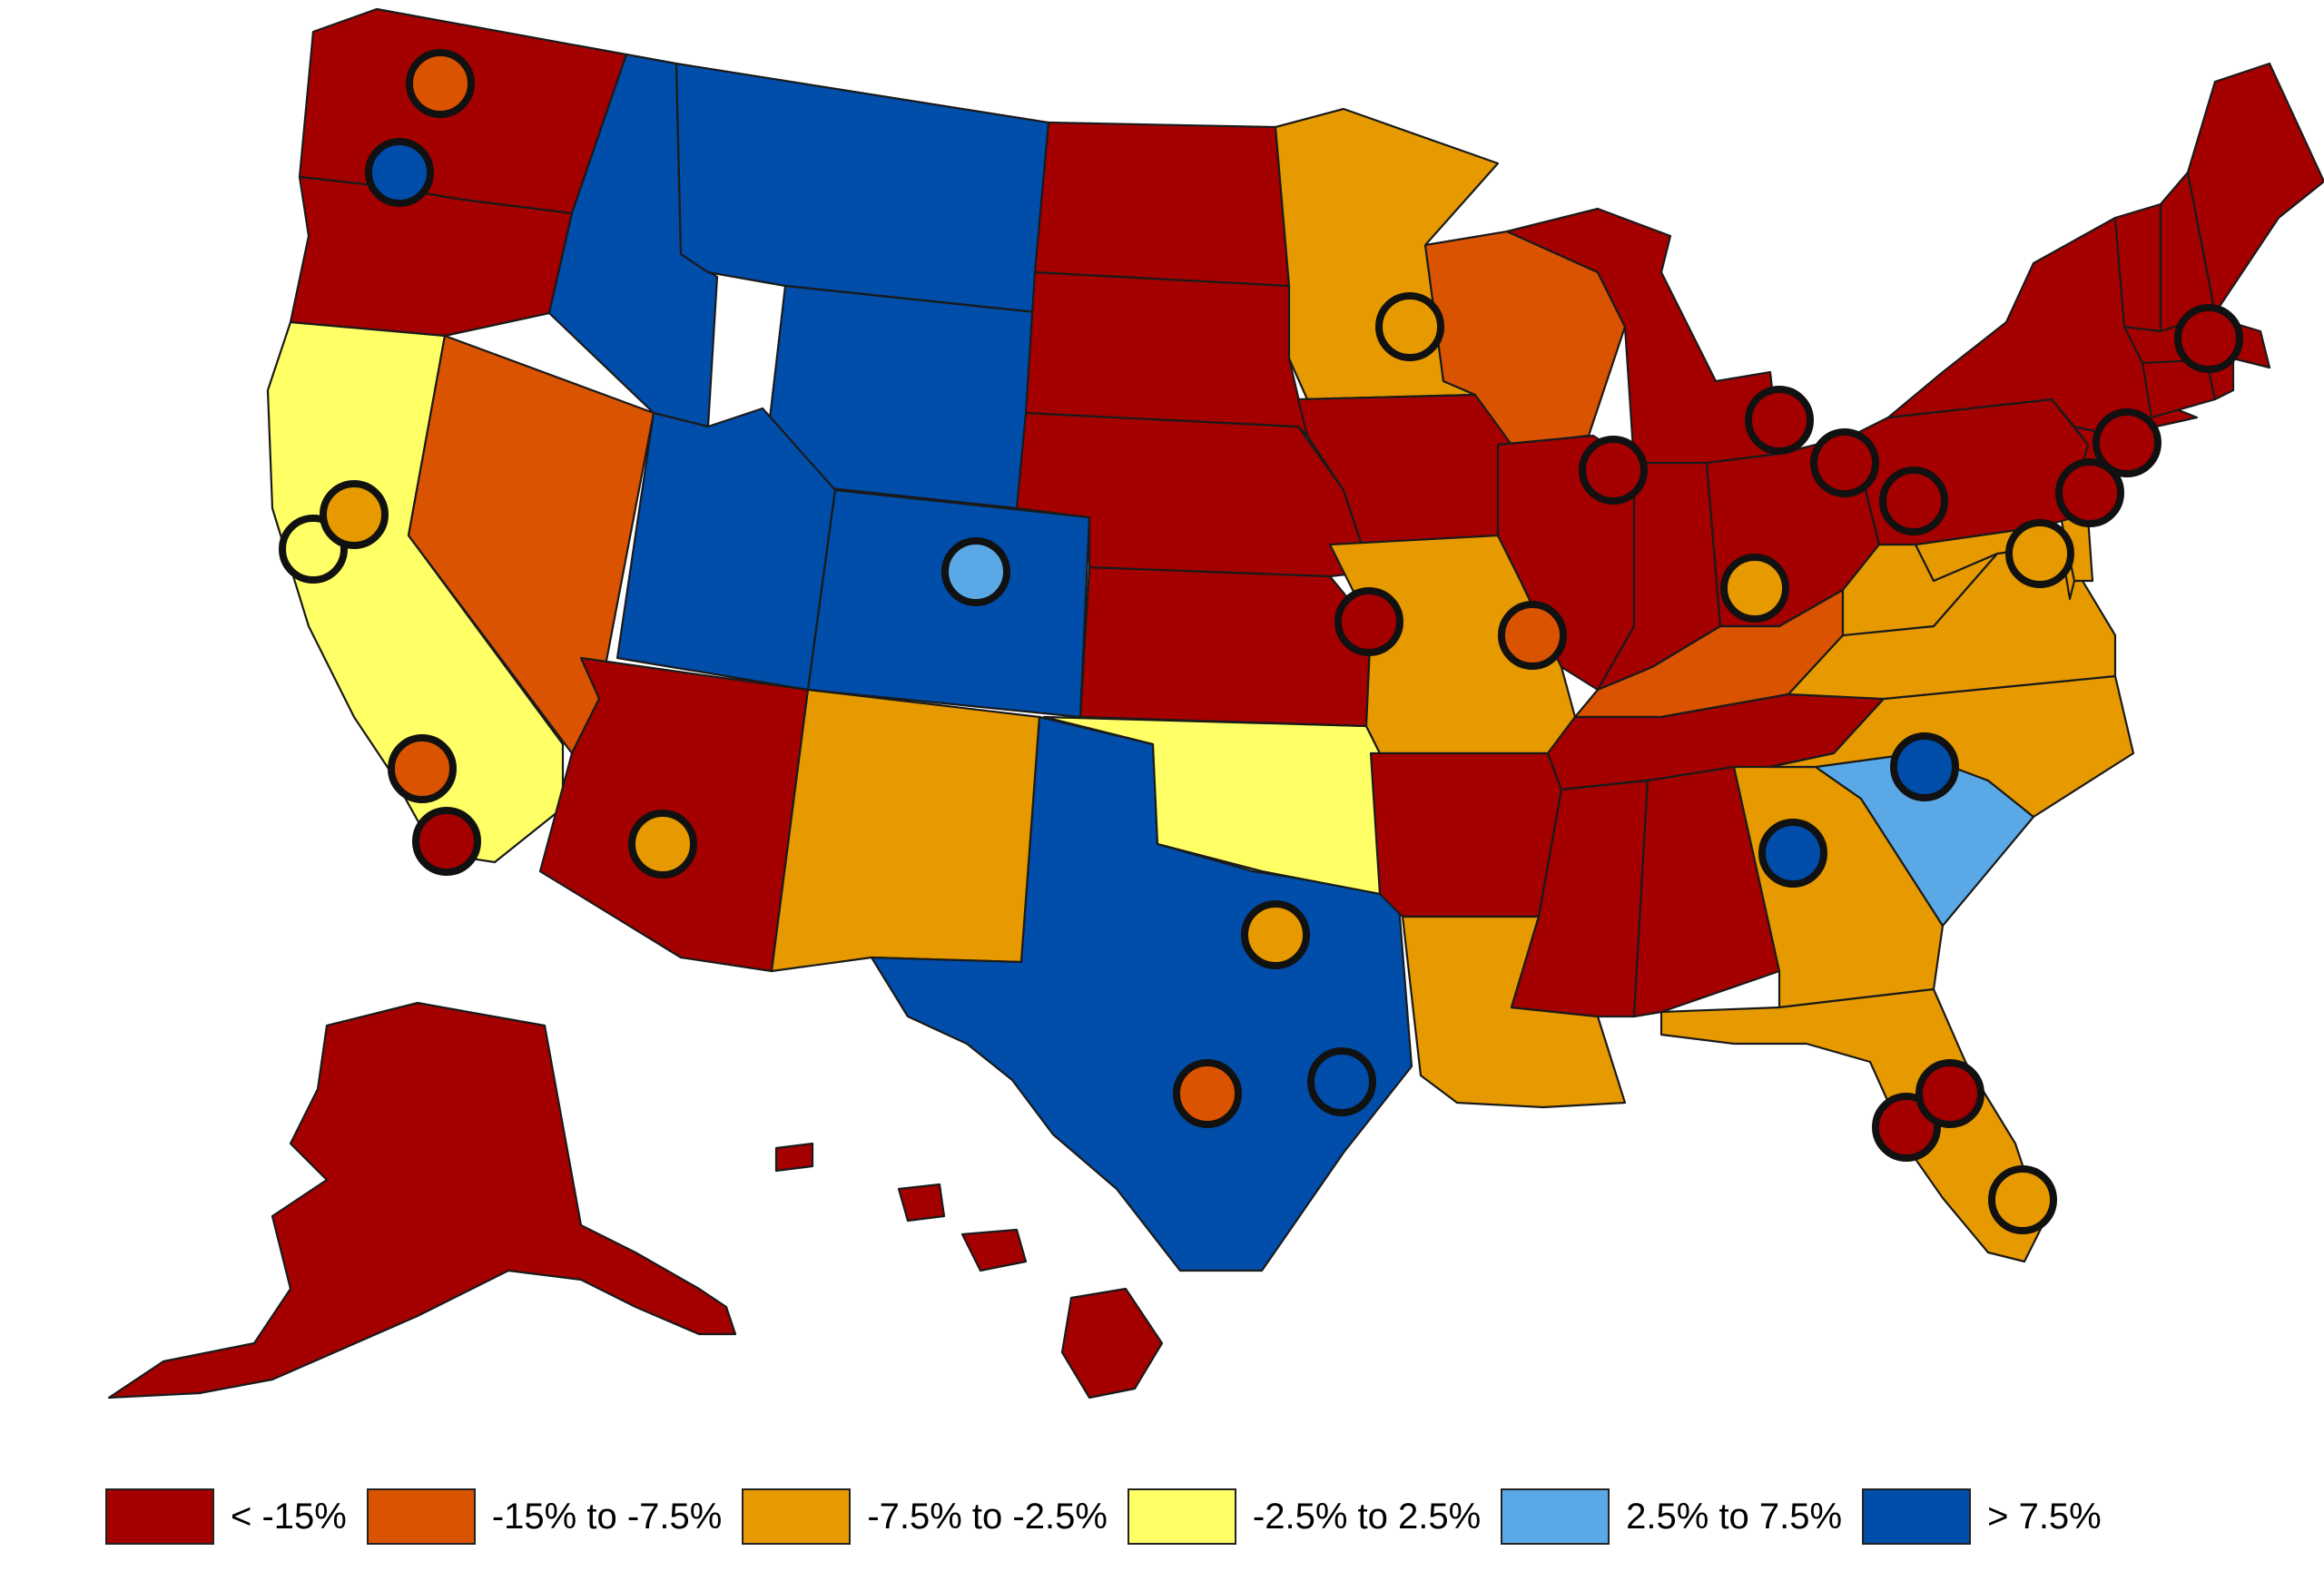  What do you see at coordinates (1779, 420) in the screenshot?
I see `city-marker-detroit` at bounding box center [1779, 420].